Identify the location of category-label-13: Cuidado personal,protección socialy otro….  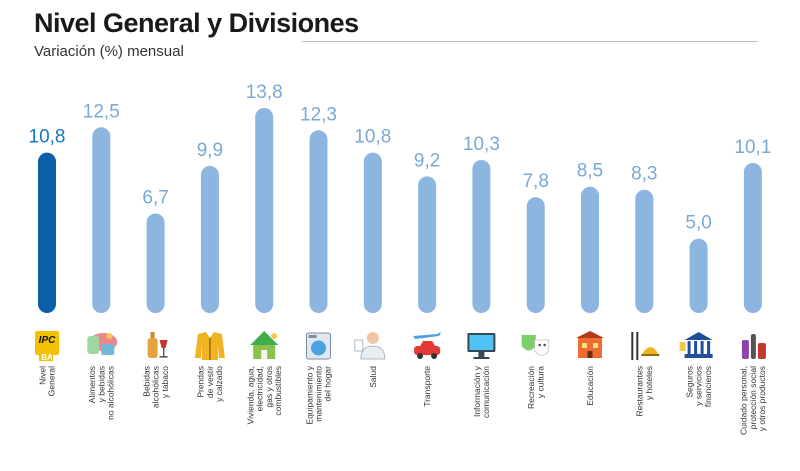
(753, 400).